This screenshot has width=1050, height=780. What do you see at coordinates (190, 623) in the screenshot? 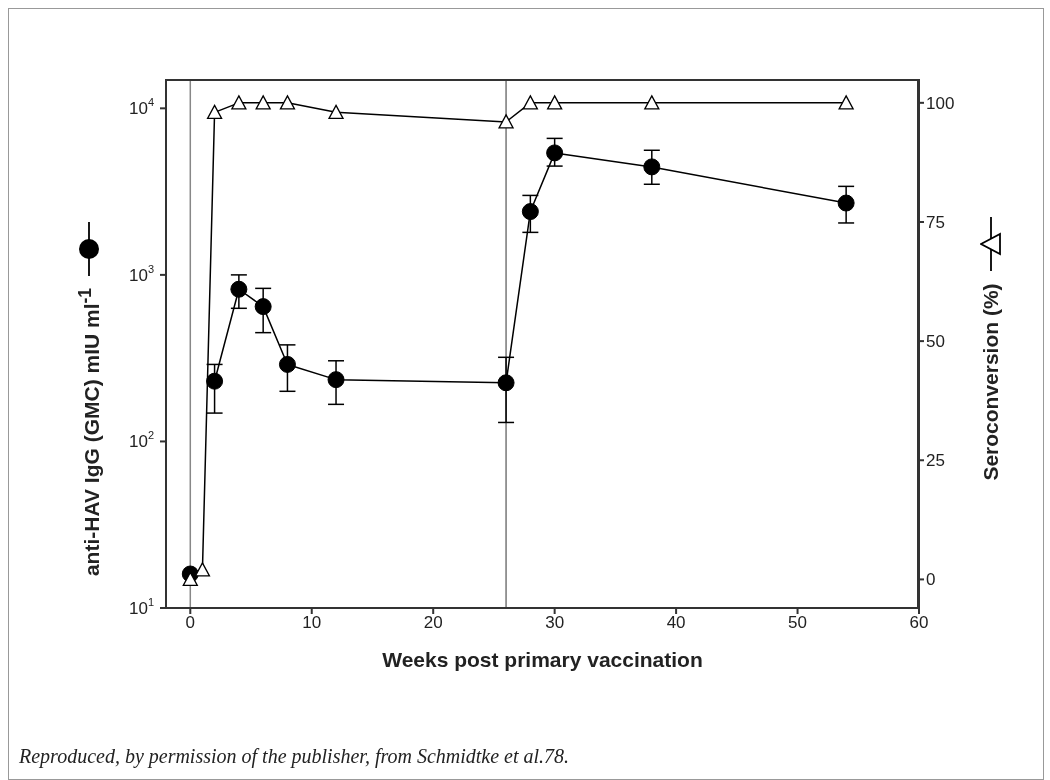
I see `x-tick-label: 0` at bounding box center [190, 623].